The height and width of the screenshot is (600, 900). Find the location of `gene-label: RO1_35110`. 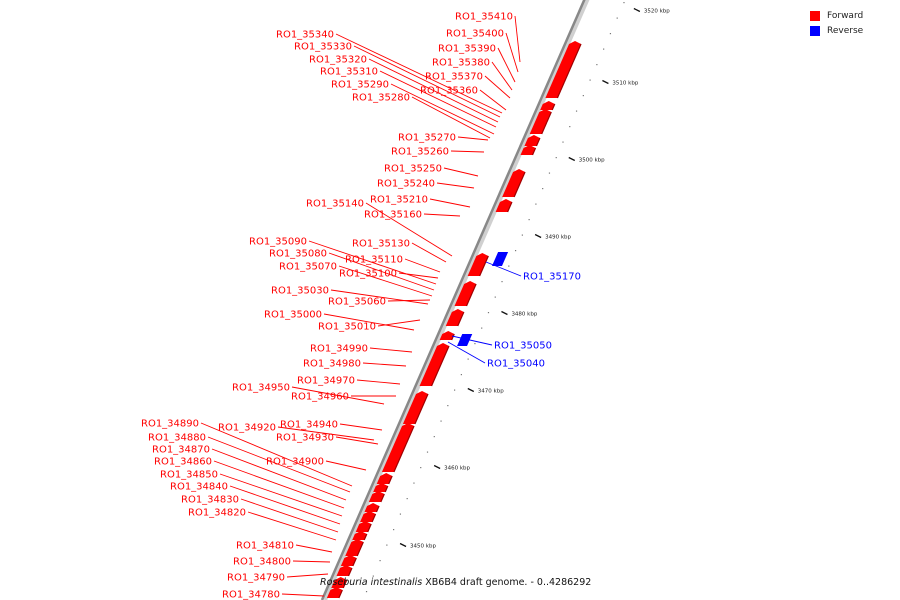

gene-label: RO1_35110 is located at coordinates (374, 260).